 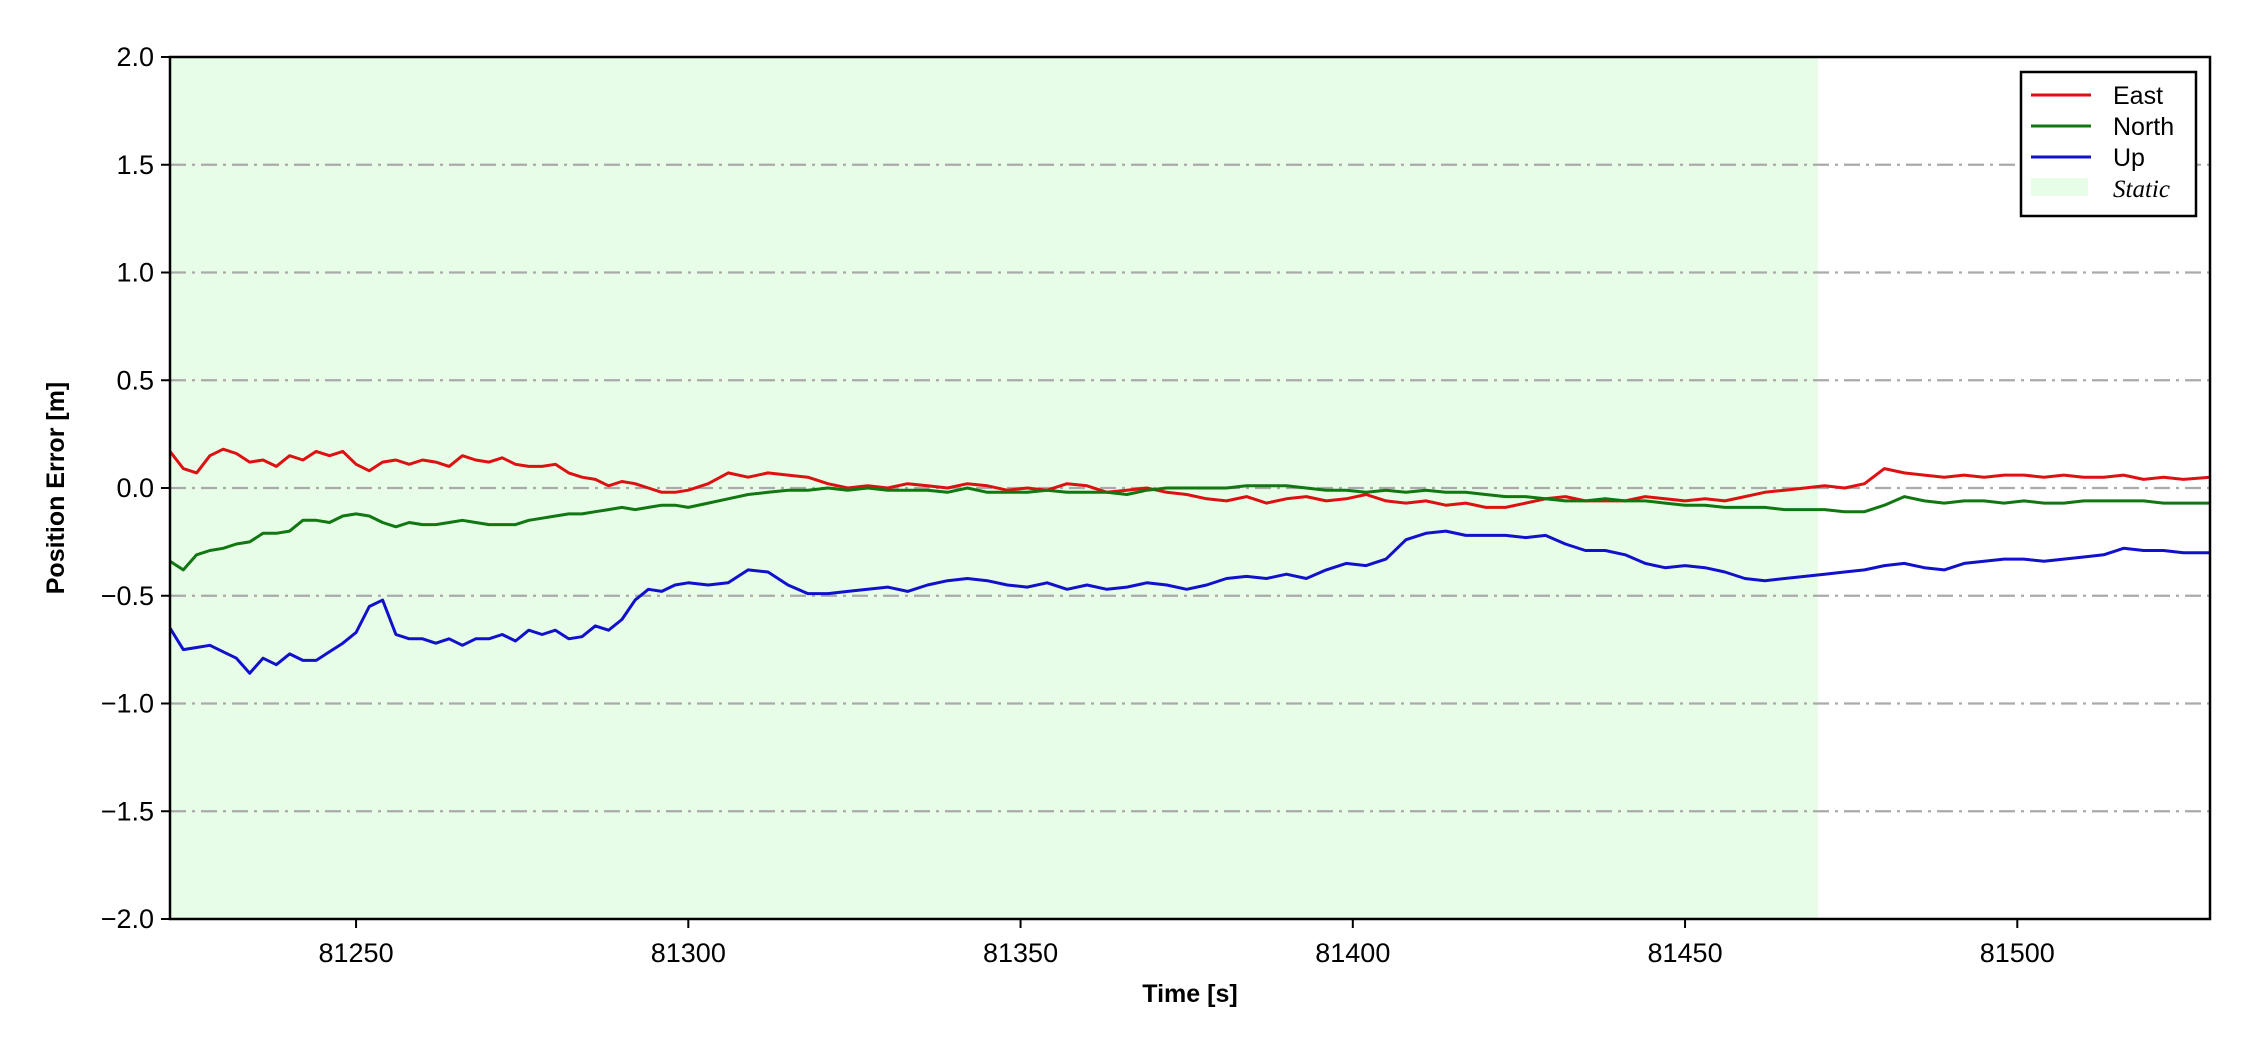 What do you see at coordinates (135, 165) in the screenshot?
I see `y-tick-label: 1.5` at bounding box center [135, 165].